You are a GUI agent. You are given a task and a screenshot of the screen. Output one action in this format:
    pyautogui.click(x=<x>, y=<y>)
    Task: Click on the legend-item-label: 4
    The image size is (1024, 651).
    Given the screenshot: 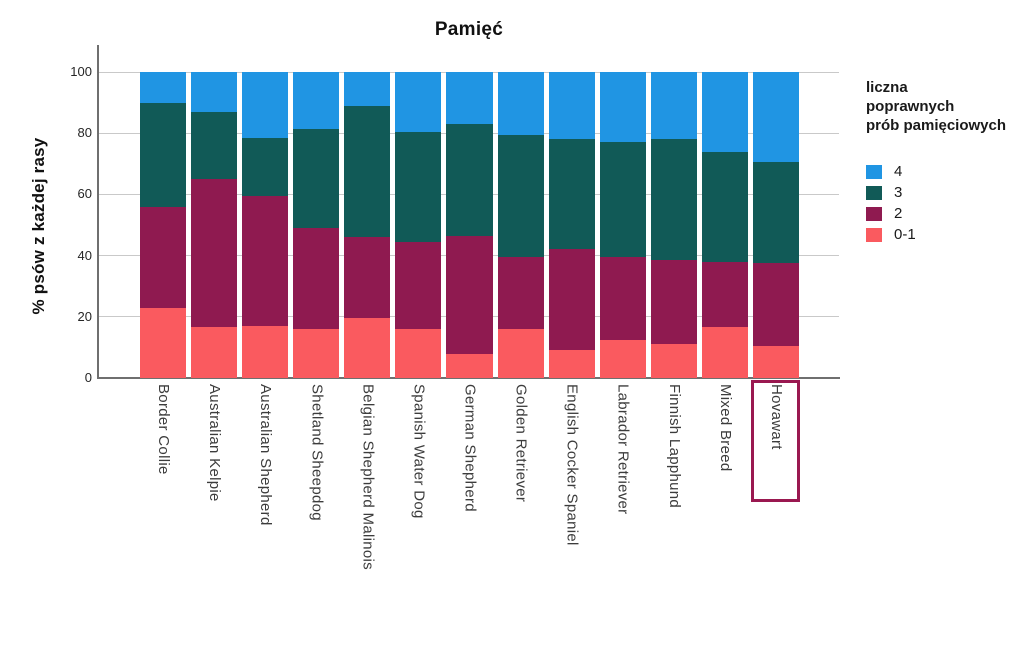 What is the action you would take?
    pyautogui.click(x=898, y=171)
    